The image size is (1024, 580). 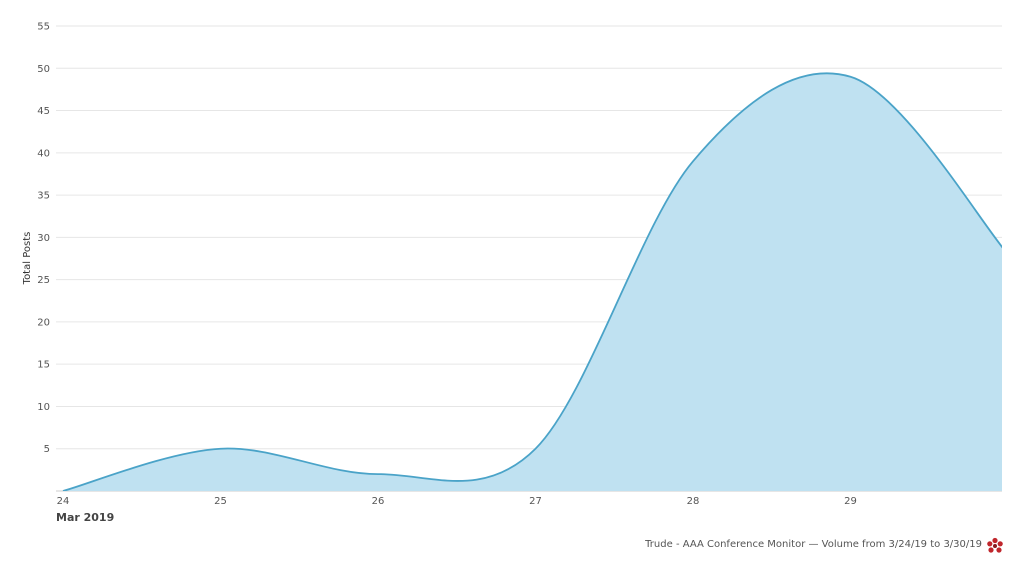 What do you see at coordinates (220, 501) in the screenshot?
I see `x-tick-label: 25` at bounding box center [220, 501].